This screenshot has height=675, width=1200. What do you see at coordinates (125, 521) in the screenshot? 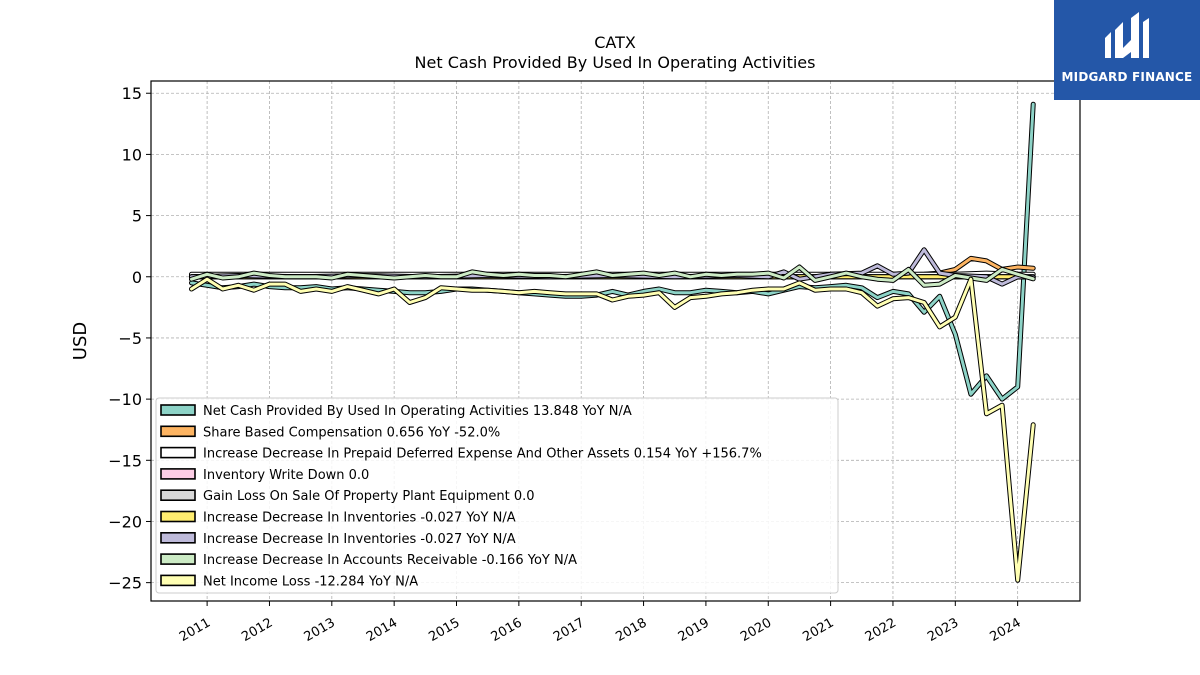
I see `y-tick-label: −20` at bounding box center [125, 521].